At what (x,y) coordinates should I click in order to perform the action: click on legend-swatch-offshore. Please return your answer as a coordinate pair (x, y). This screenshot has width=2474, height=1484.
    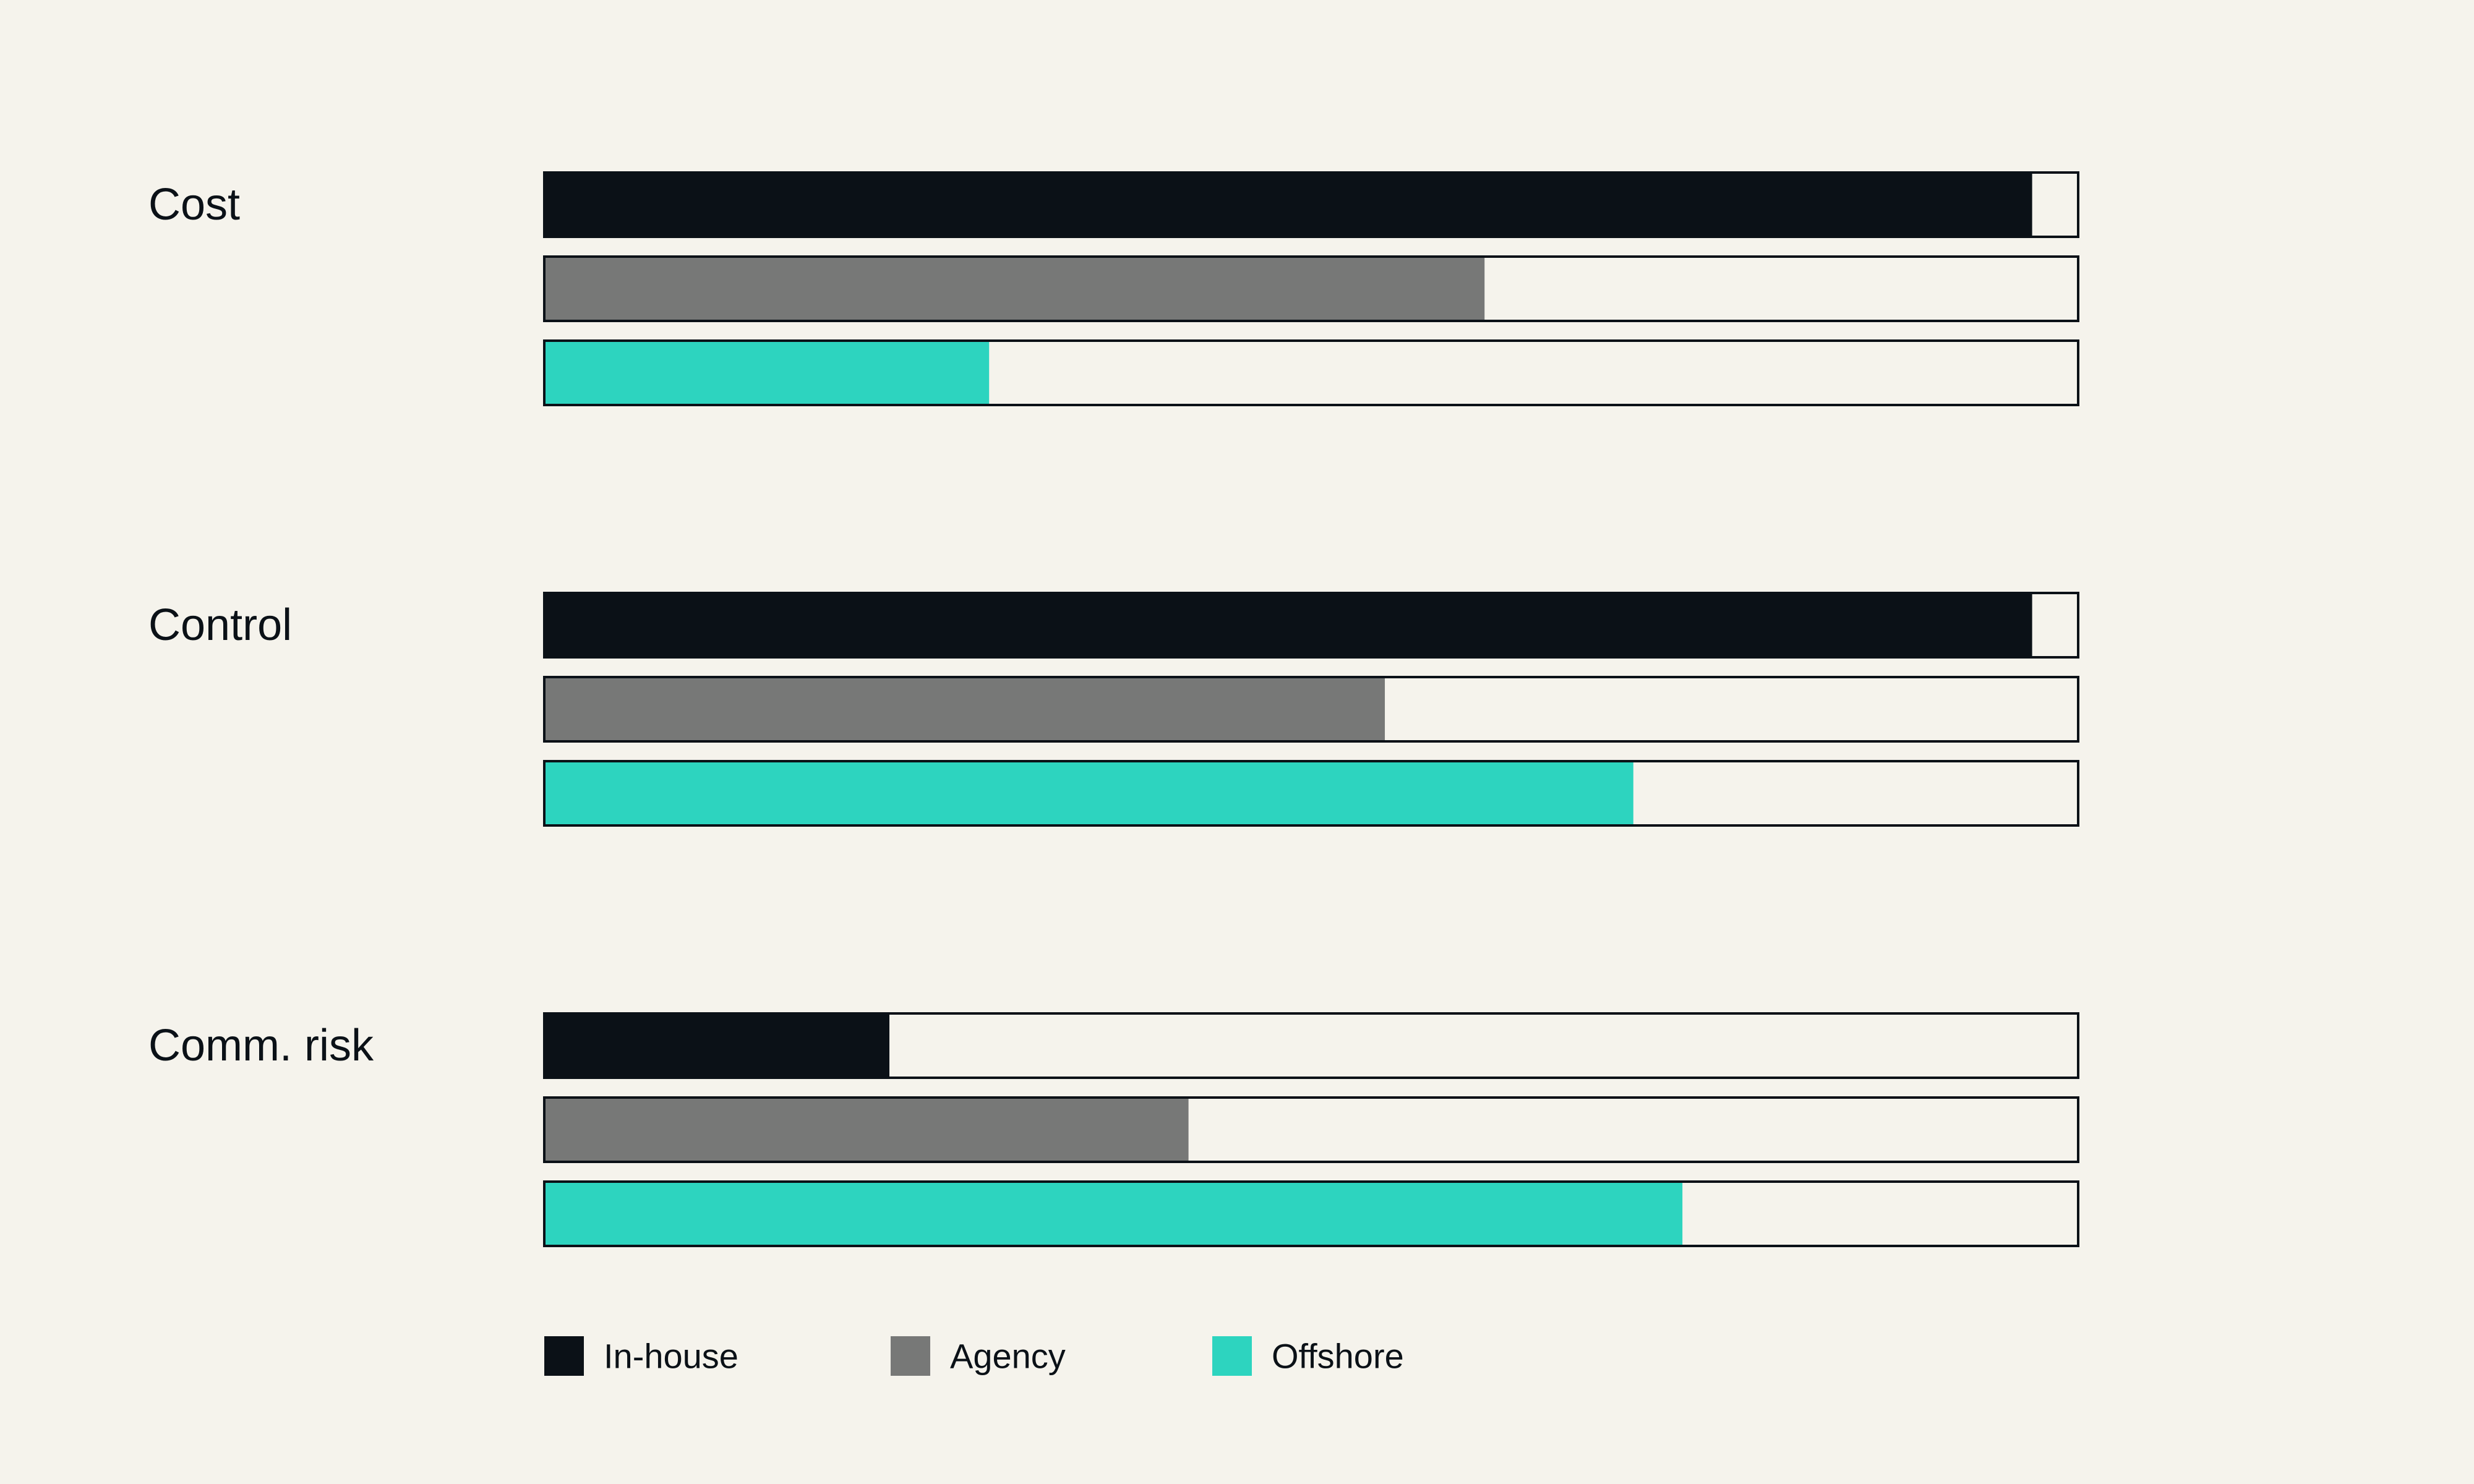
    Looking at the image, I should click on (1232, 1356).